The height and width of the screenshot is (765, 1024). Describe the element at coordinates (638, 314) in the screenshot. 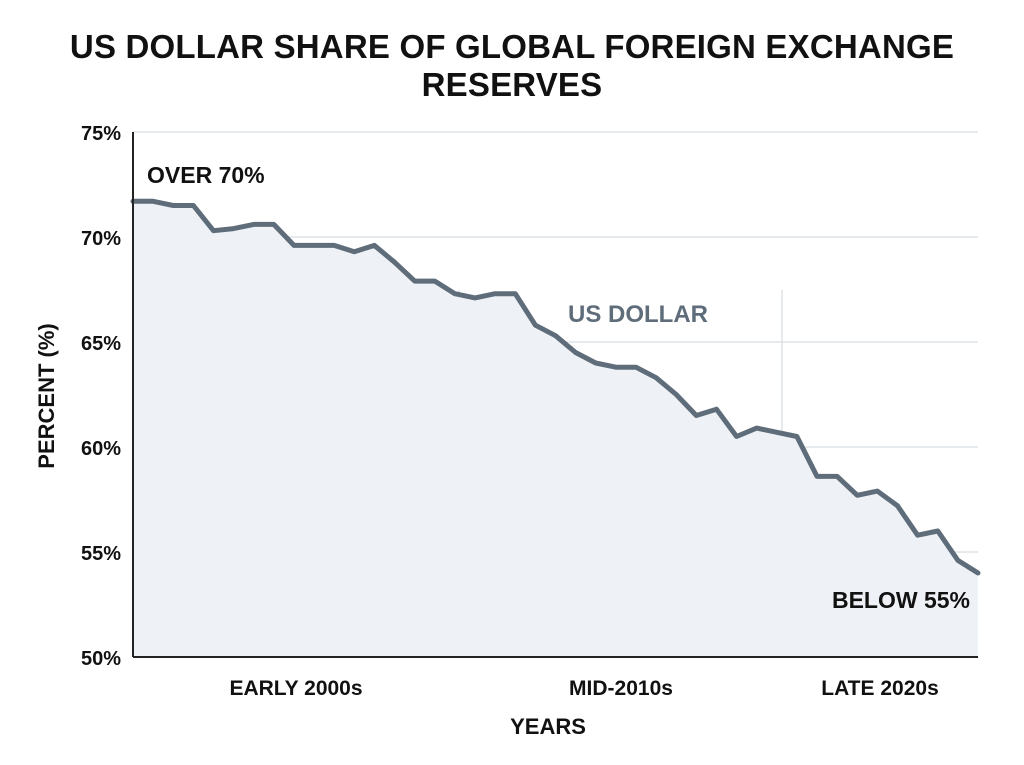

I see `series-label-us-dollar: US DOLLAR` at that location.